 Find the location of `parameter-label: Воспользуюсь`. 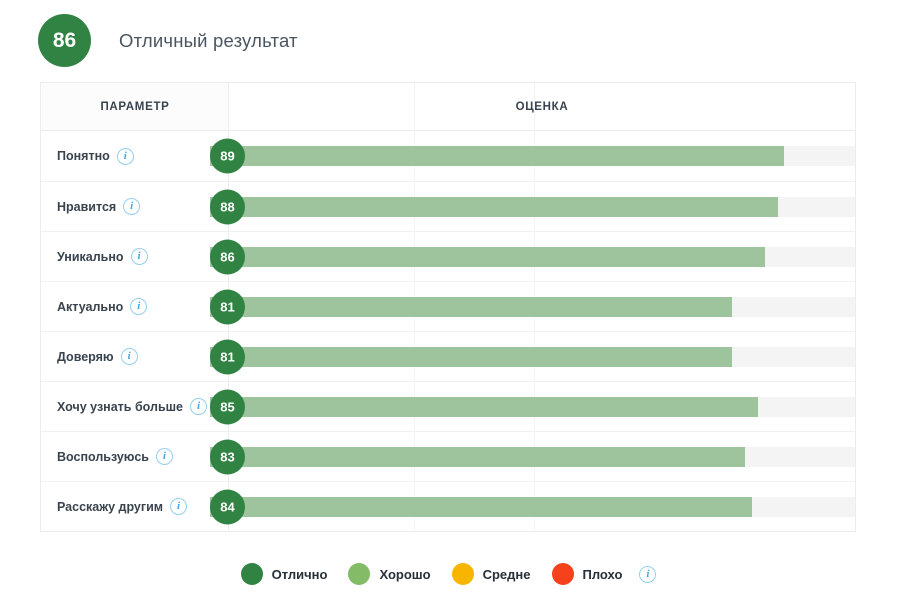

parameter-label: Воспользуюсь is located at coordinates (103, 456).